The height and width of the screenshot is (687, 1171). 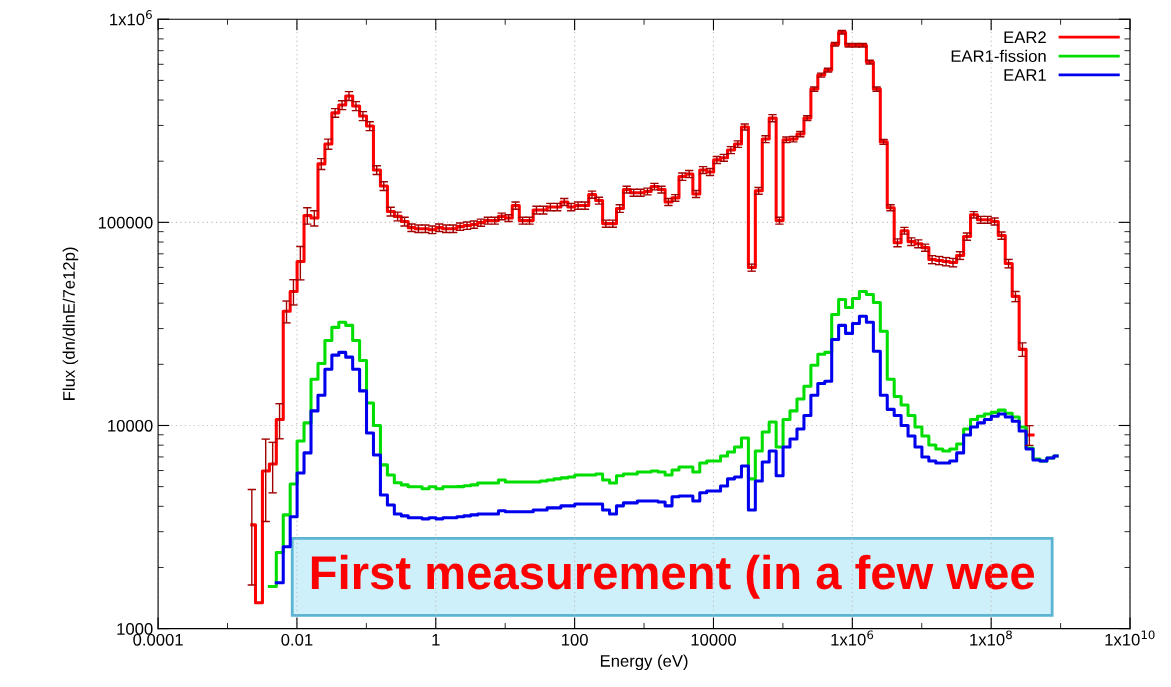 What do you see at coordinates (852, 638) in the screenshot?
I see `x-tick-label: 1x10$^{6}$` at bounding box center [852, 638].